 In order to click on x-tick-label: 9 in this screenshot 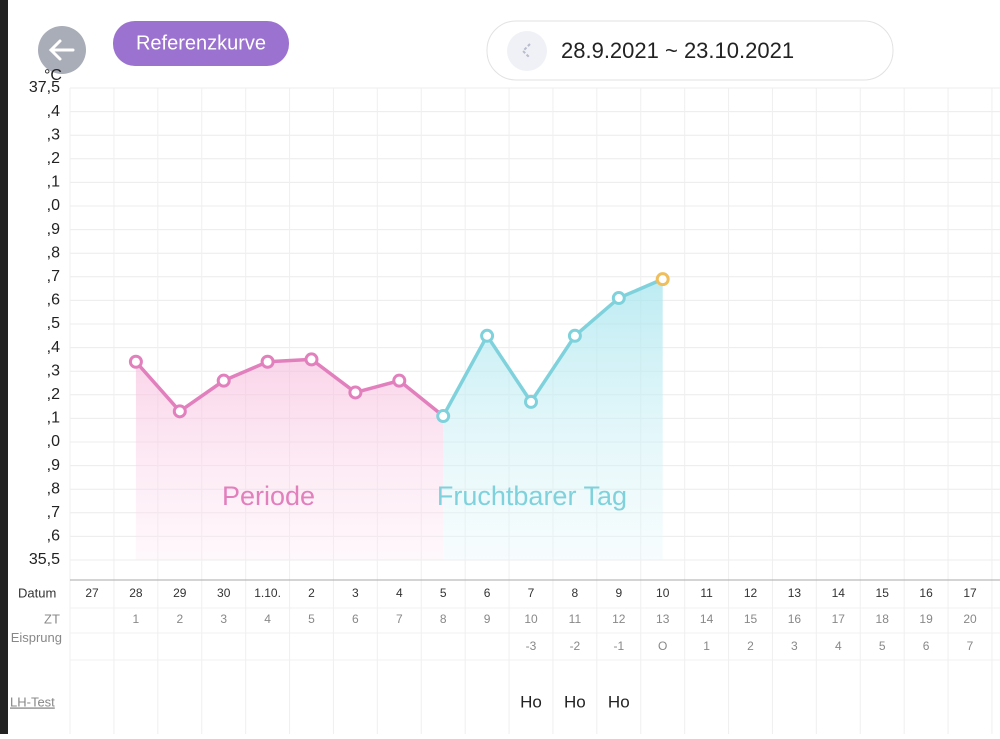, I will do `click(618, 593)`.